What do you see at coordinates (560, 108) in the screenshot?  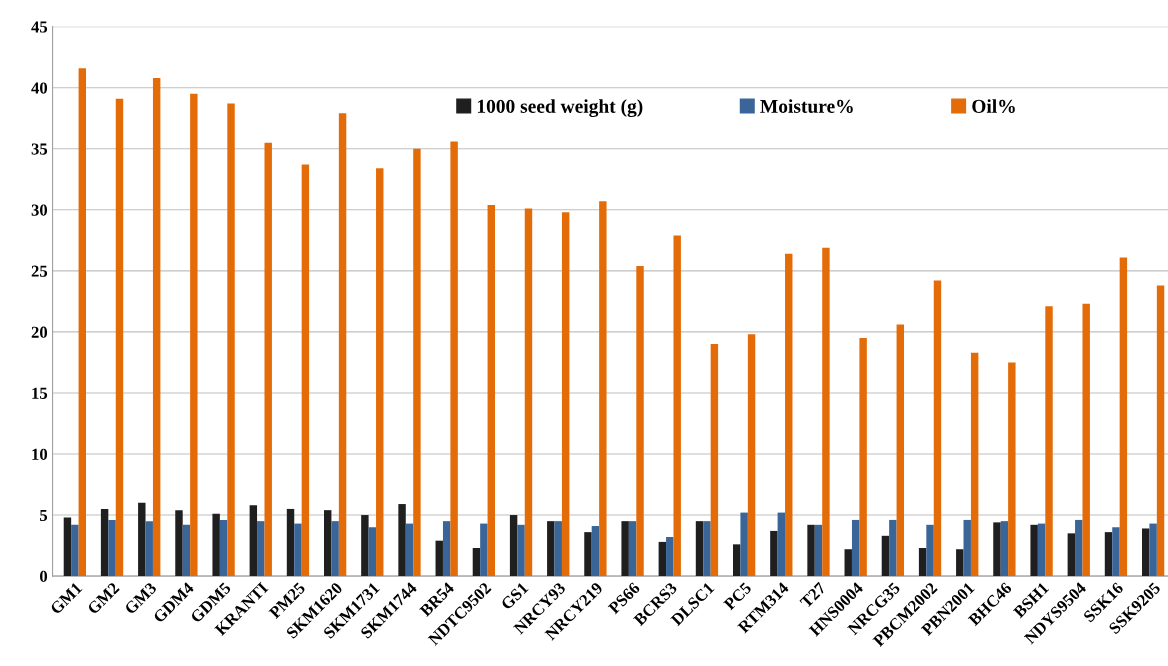 I see `legend-label: 1000 seed weight (g)` at bounding box center [560, 108].